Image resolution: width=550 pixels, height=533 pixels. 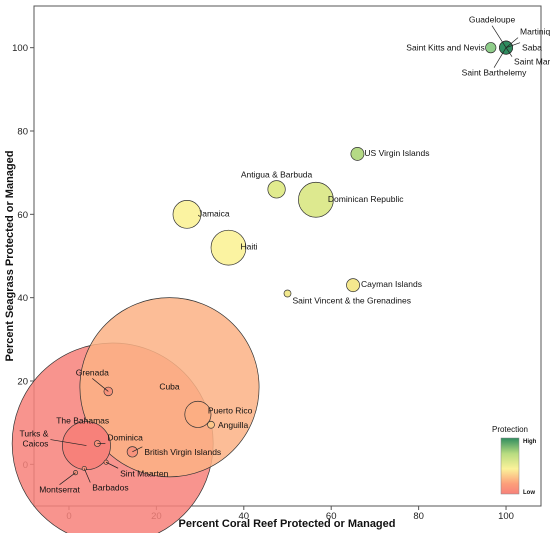 I want to click on y-tick-label: 40, so click(x=22, y=298).